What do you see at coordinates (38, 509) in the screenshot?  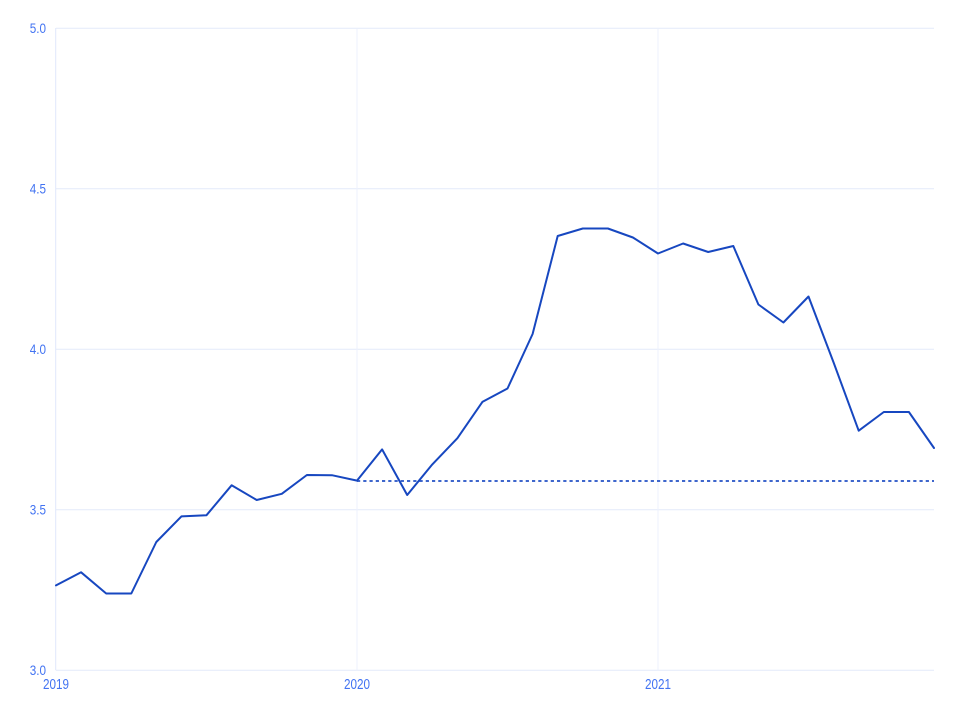 I see `svg-text: 3.5` at bounding box center [38, 509].